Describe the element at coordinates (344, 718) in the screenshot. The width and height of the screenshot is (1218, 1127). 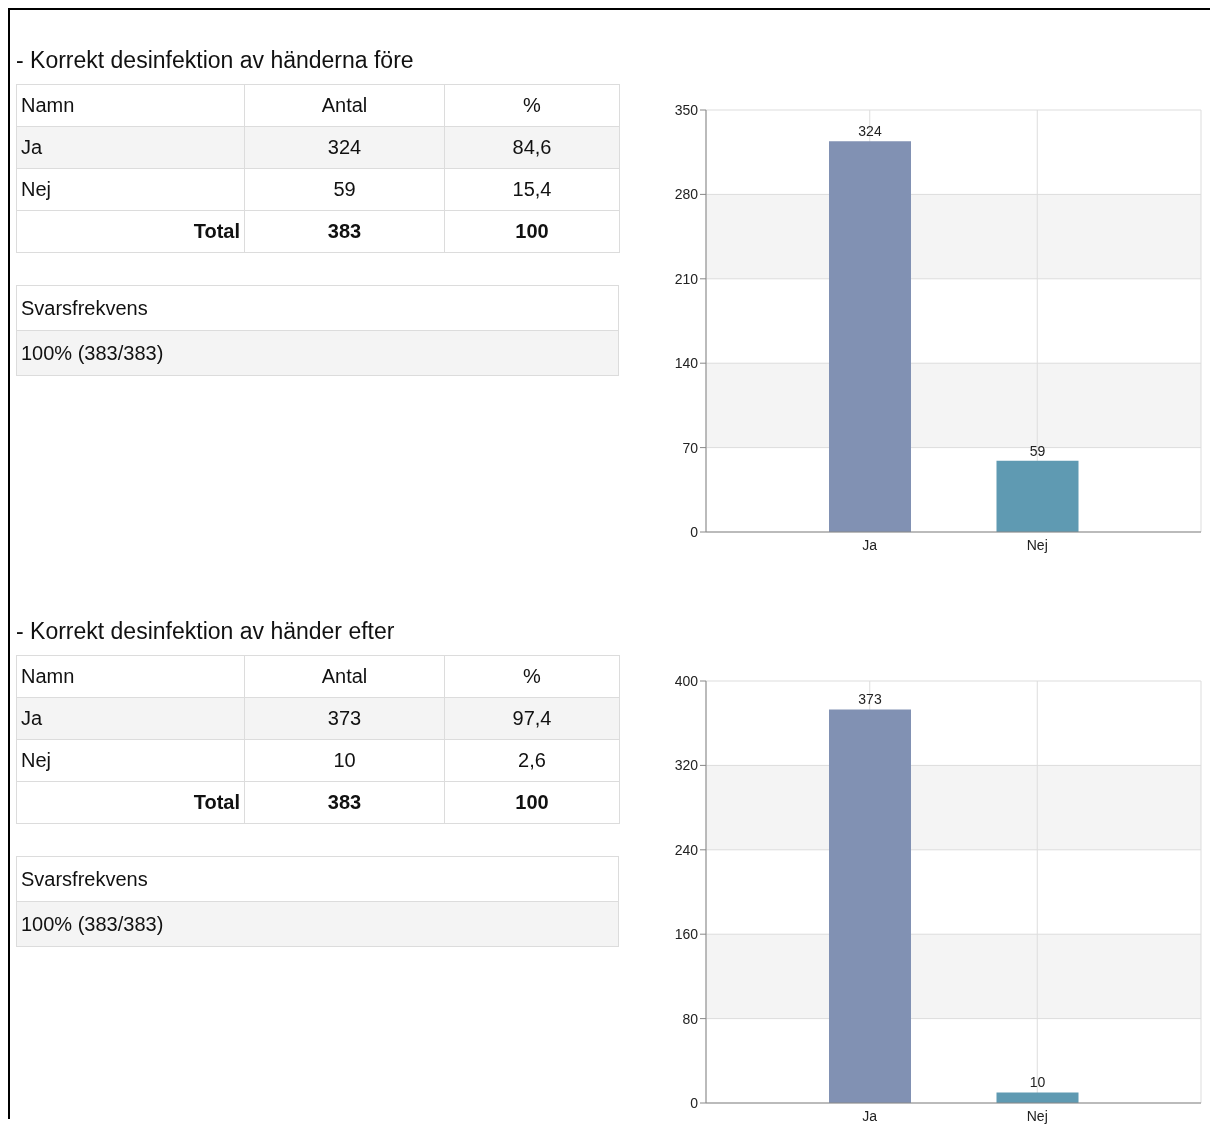
I see `text: 373` at that location.